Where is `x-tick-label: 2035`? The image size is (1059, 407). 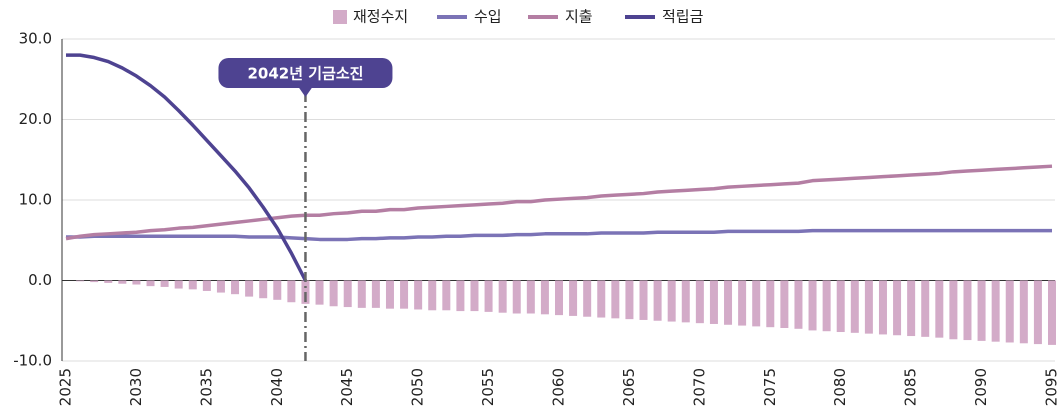 x-tick-label: 2035 is located at coordinates (206, 387).